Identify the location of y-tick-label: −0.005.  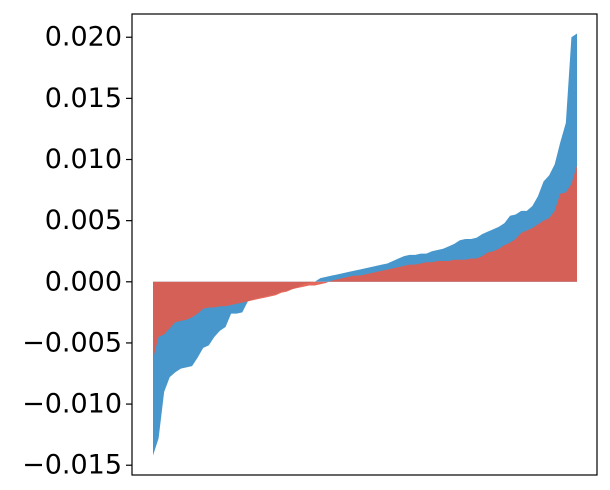
(72, 342).